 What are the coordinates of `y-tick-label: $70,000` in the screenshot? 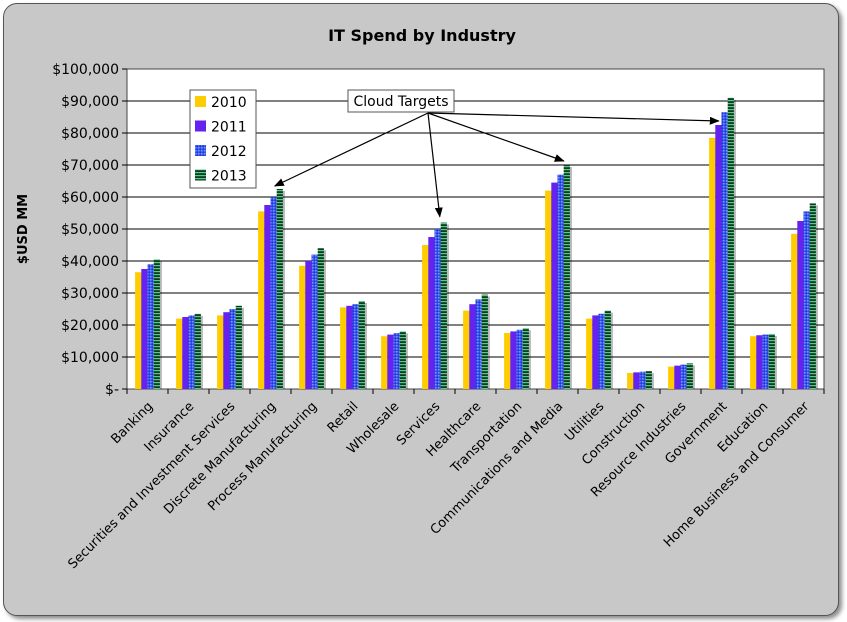 It's located at (90, 166).